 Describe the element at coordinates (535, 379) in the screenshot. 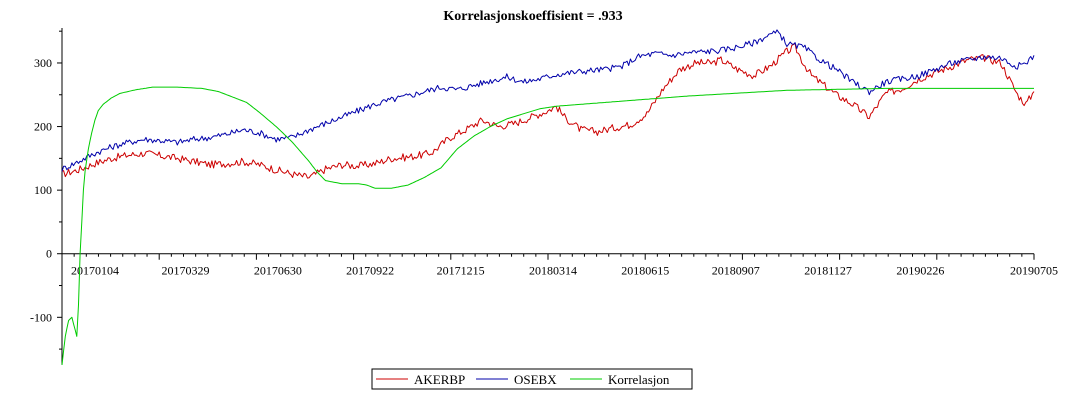

I see `legend-label-osebx: OSEBX` at that location.